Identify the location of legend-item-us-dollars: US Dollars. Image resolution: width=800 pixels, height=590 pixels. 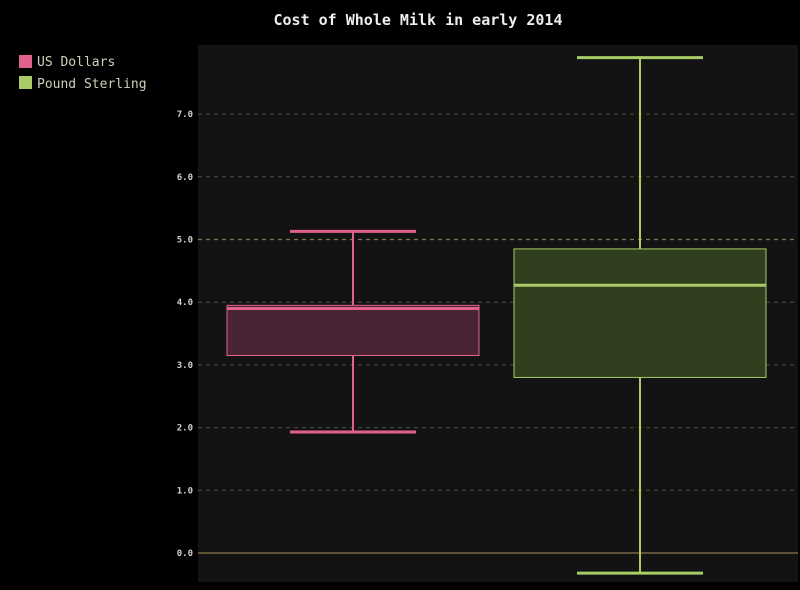
(67, 62).